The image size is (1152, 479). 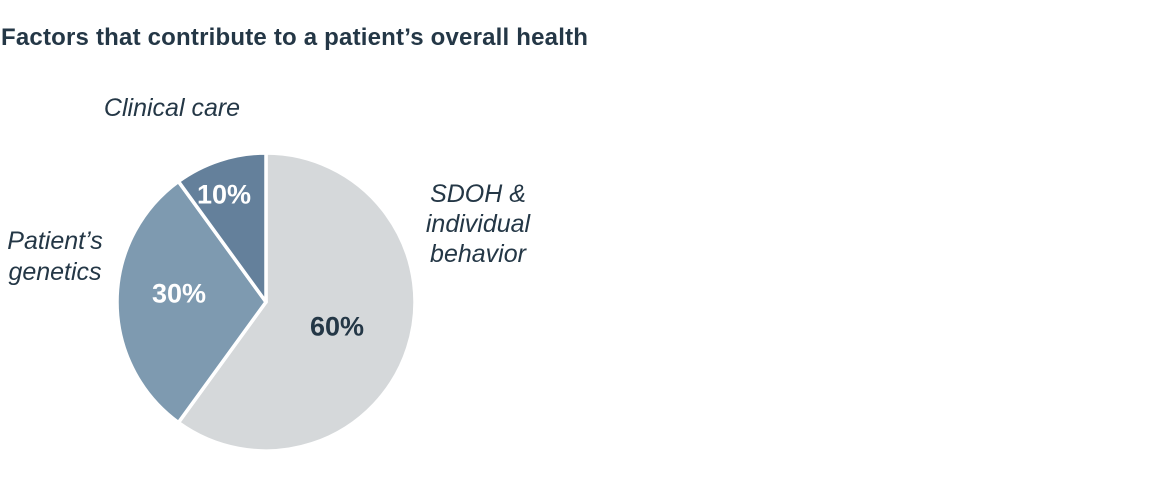 I want to click on pie-slice-60%, so click(x=296, y=302).